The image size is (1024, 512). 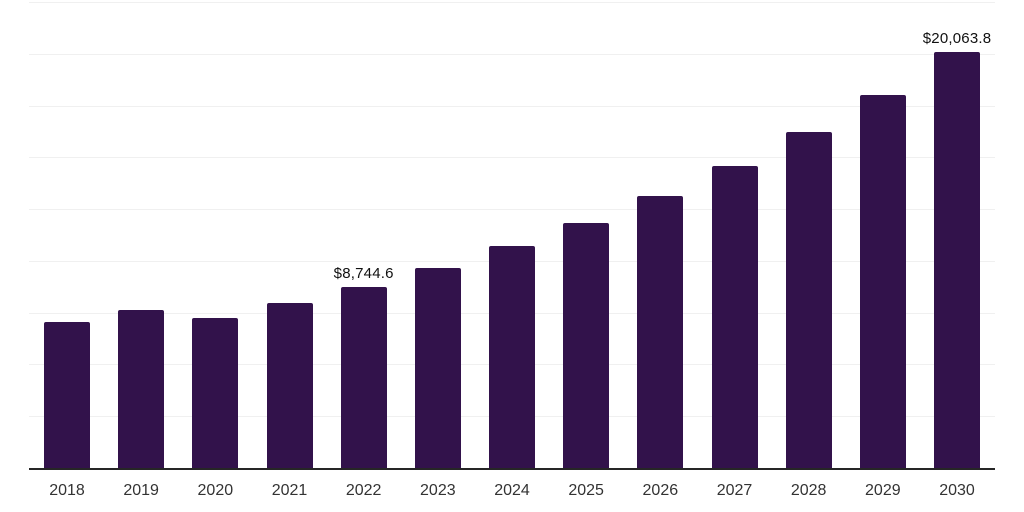 I want to click on bar-2021, so click(x=289, y=385).